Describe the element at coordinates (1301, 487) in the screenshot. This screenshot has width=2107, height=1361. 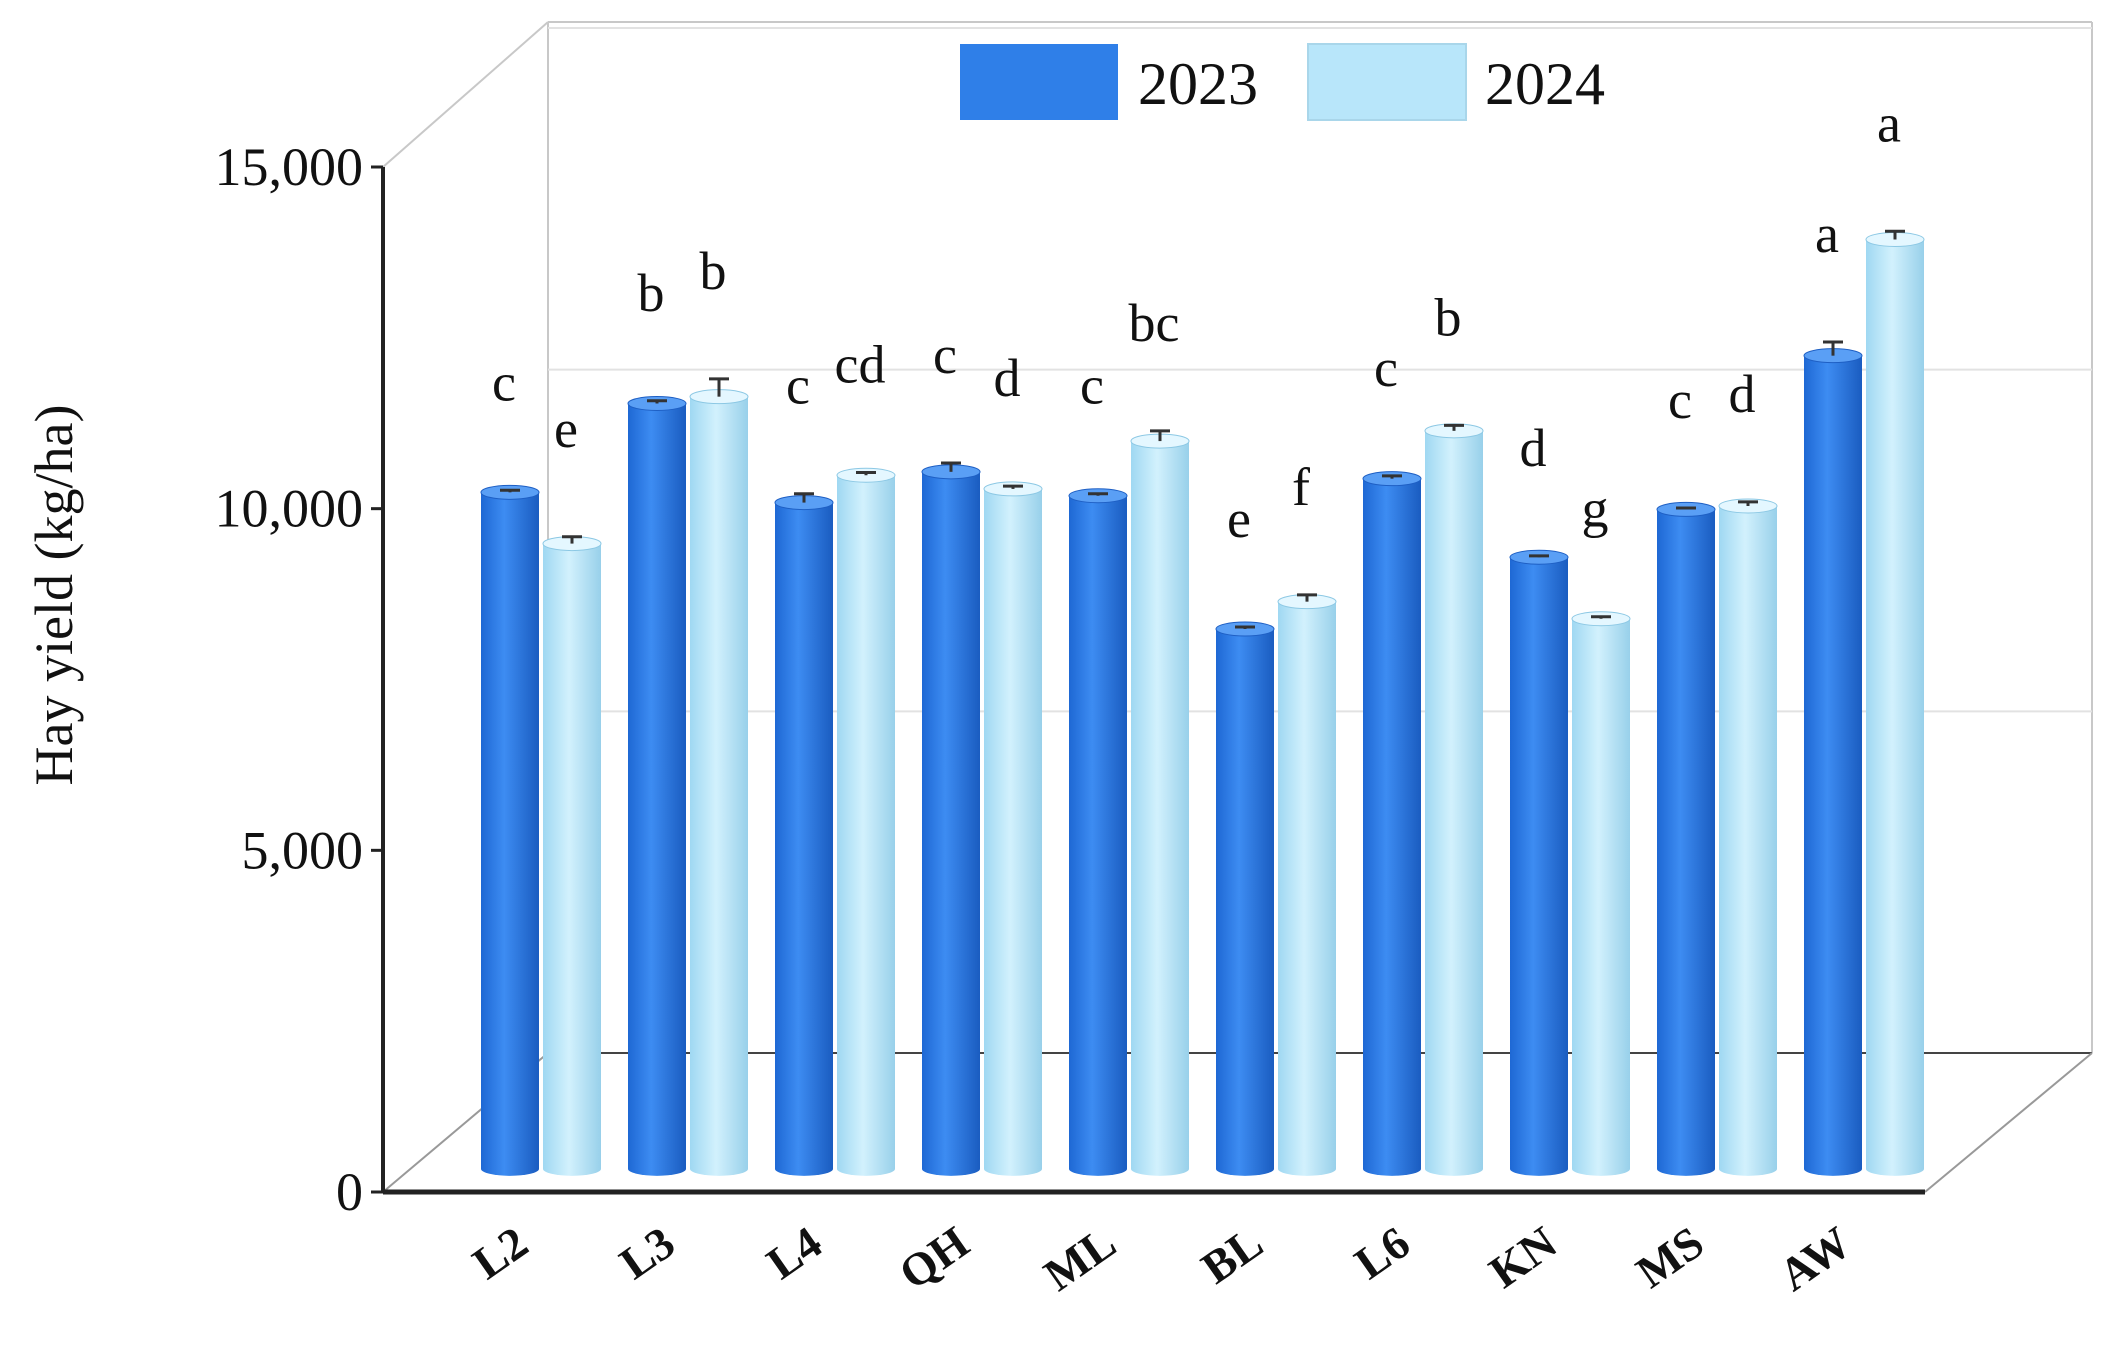
I see `significance-letter: f` at that location.